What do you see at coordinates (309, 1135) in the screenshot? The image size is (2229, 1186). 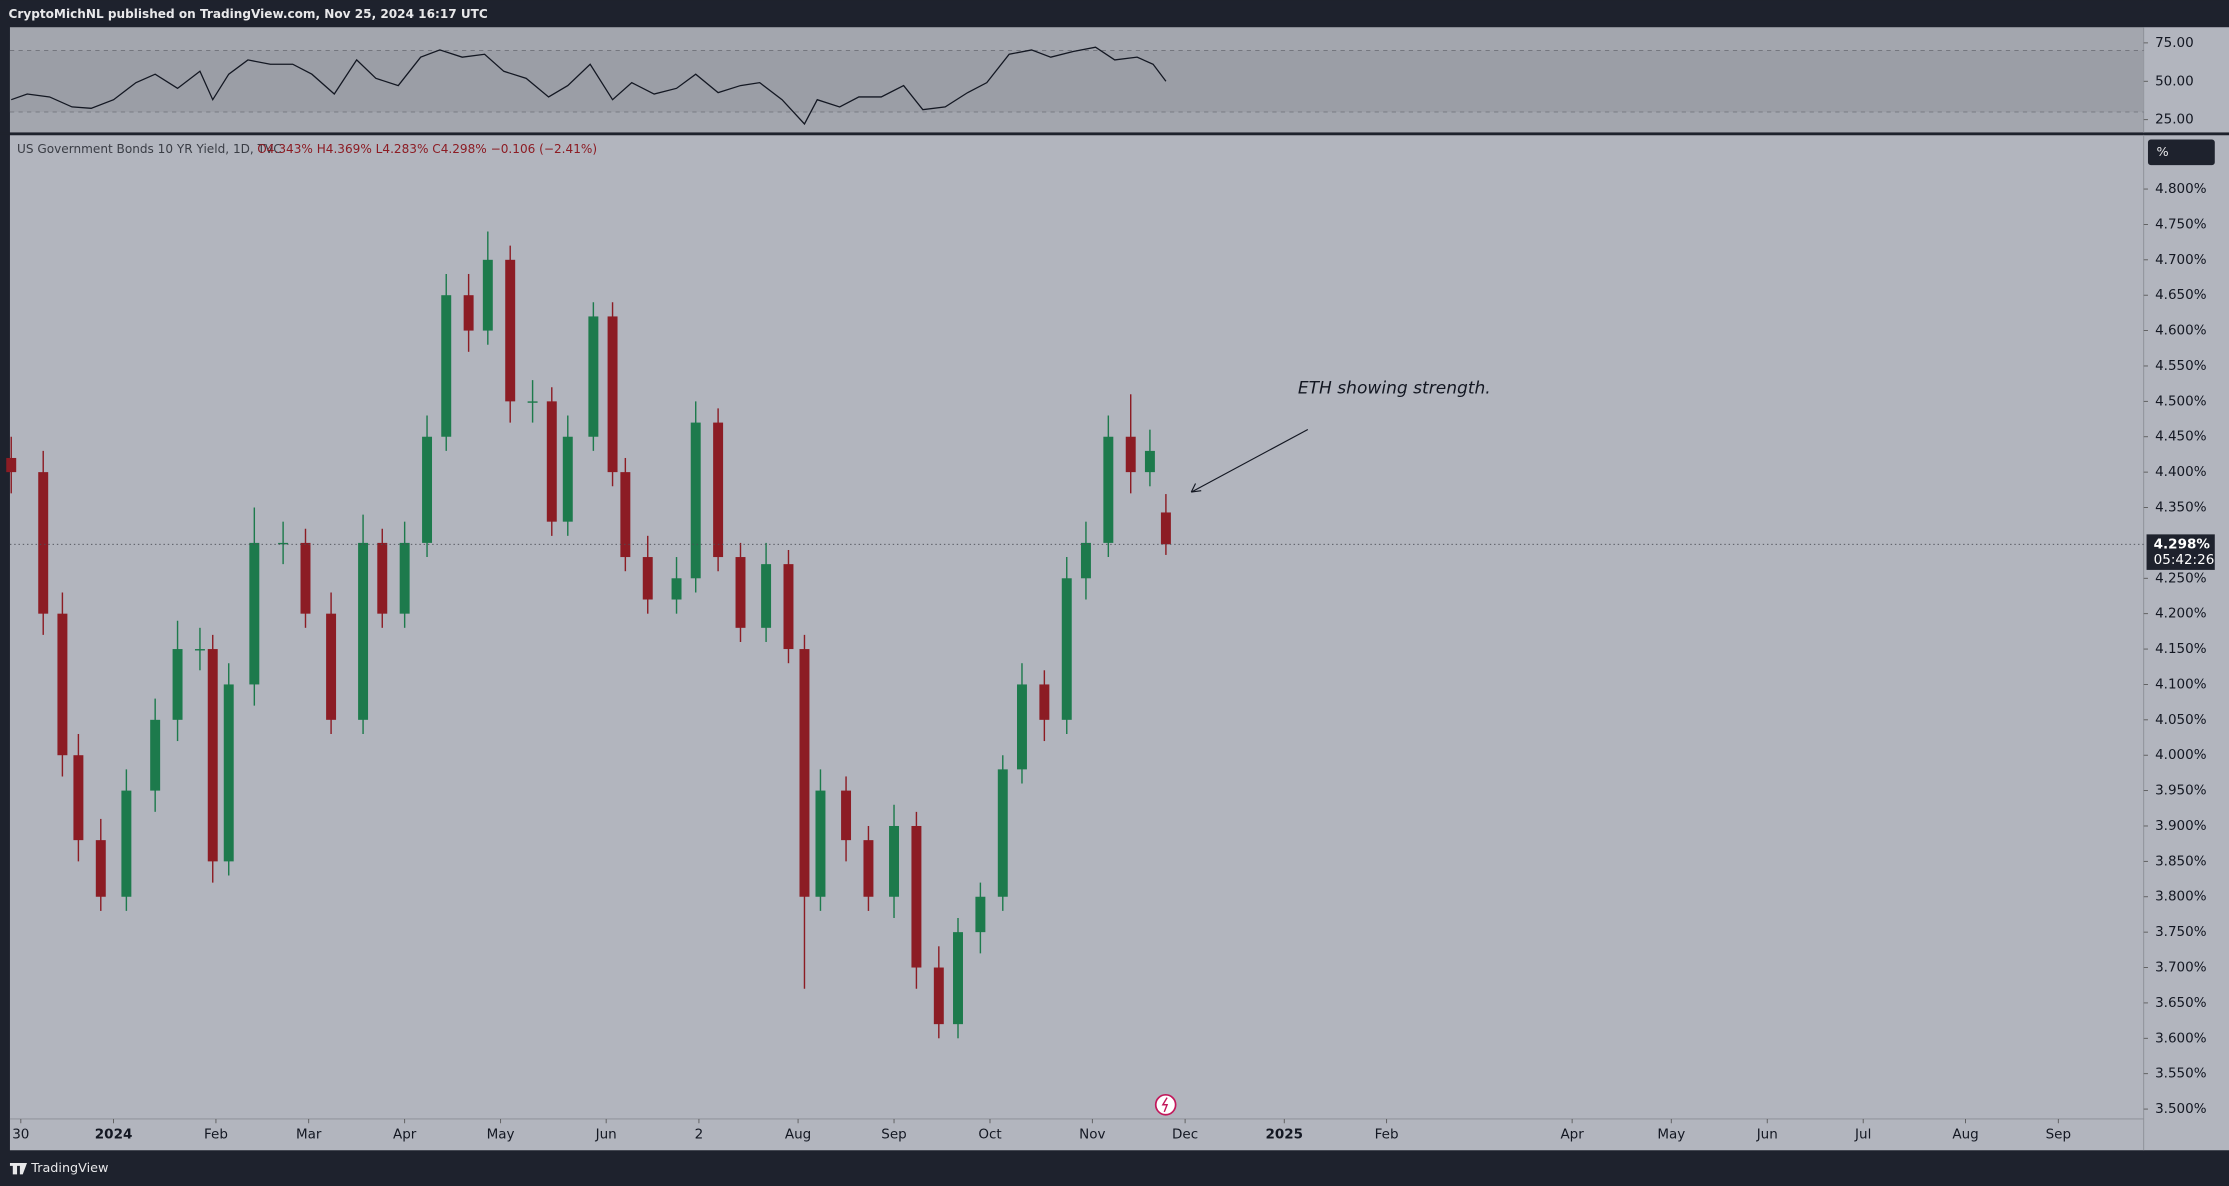 I see `x-tick-label: Mar` at bounding box center [309, 1135].